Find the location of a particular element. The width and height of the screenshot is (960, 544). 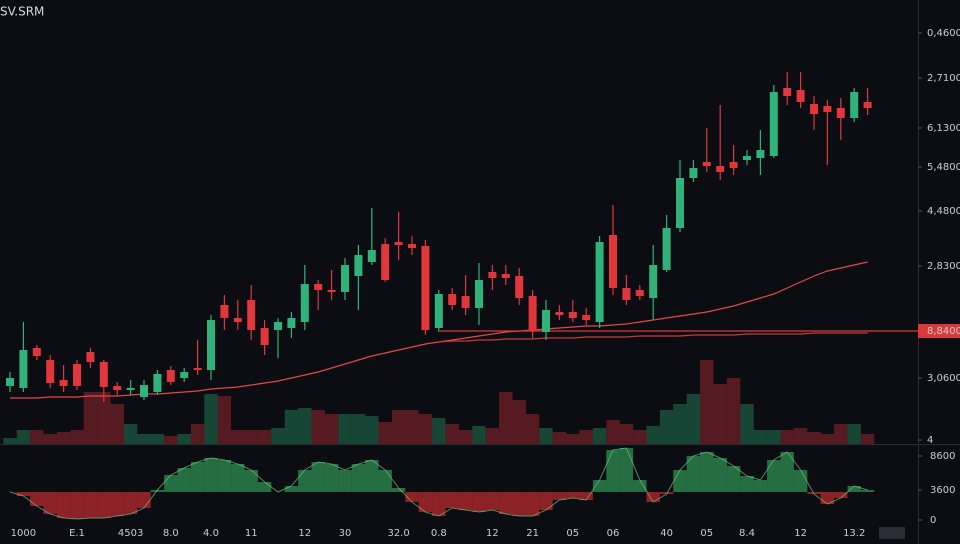

corner-button is located at coordinates (892, 533).